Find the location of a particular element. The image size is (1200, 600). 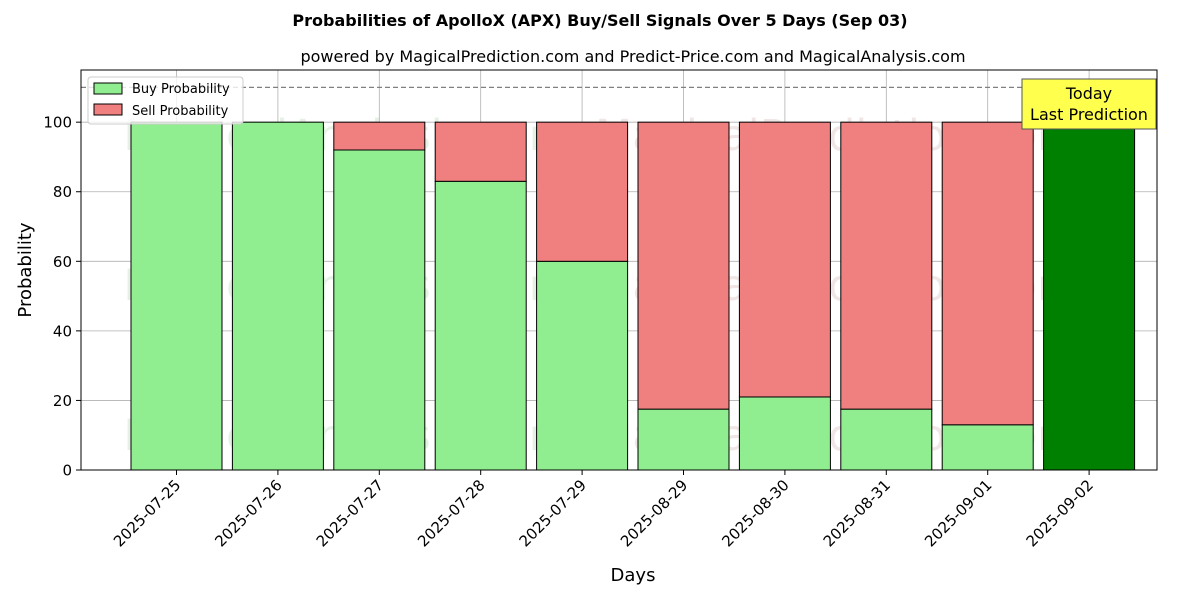

annotation-box is located at coordinates (1089, 104).